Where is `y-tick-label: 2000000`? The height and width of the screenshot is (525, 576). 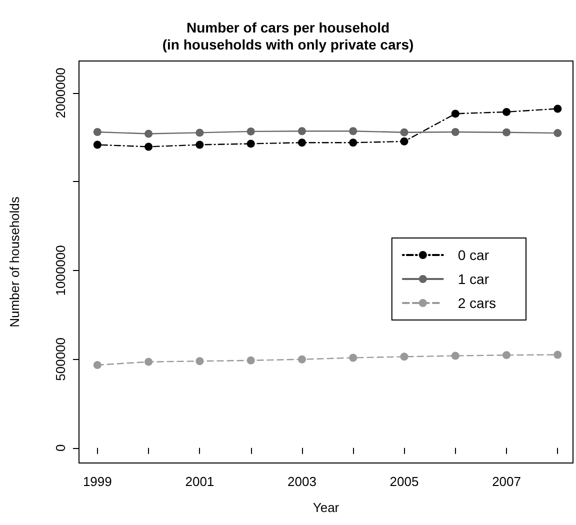
y-tick-label: 2000000 is located at coordinates (60, 93).